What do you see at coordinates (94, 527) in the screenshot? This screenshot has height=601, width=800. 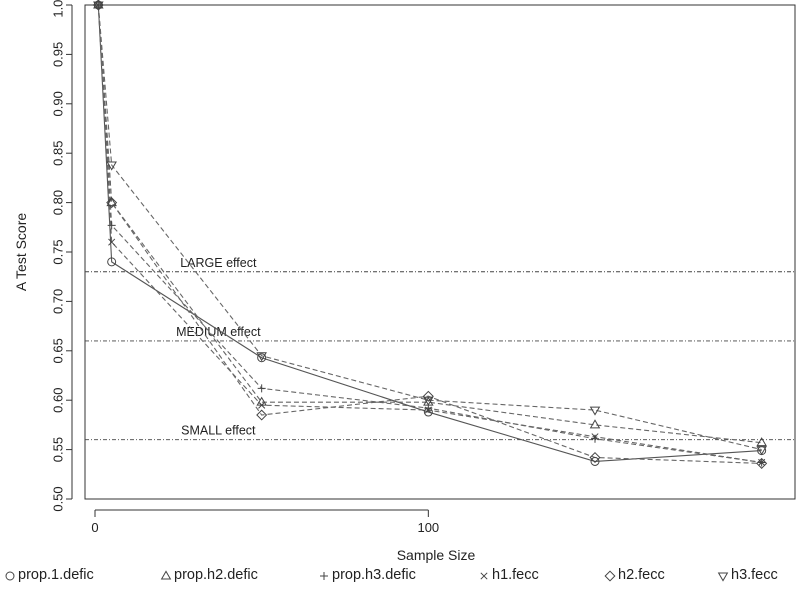 I see `x-tick-label: 0` at bounding box center [94, 527].